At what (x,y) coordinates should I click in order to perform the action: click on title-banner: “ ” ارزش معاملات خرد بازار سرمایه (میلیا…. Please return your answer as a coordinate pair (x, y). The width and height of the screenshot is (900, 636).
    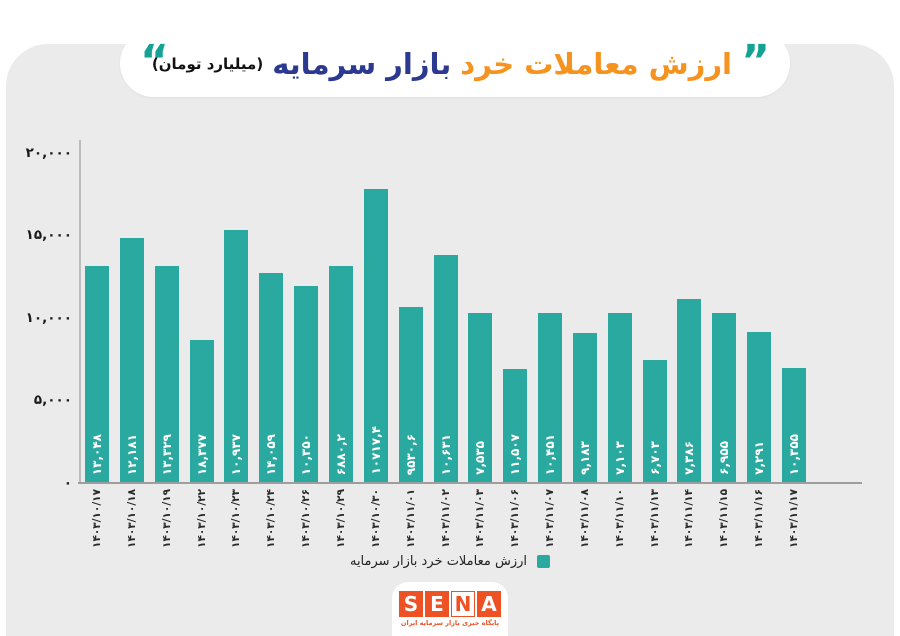
    Looking at the image, I should click on (455, 63).